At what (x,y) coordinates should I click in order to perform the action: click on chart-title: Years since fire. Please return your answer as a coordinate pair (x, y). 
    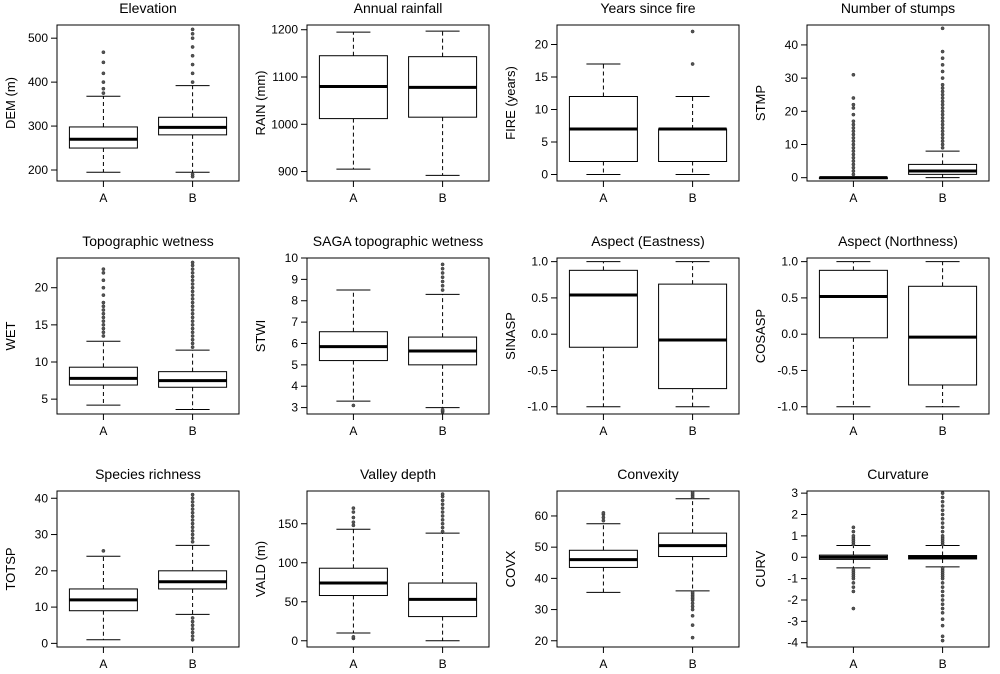
    Looking at the image, I should click on (647, 8).